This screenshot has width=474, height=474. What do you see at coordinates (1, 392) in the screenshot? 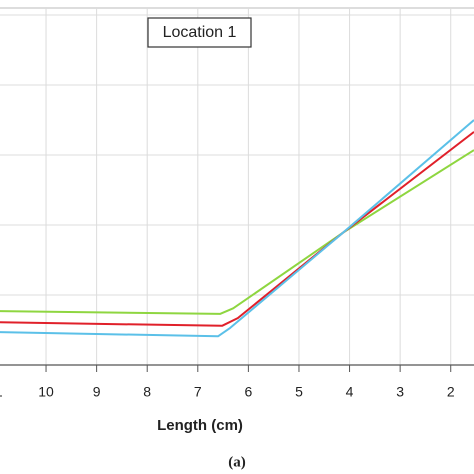
I see `x-tick-label: 11` at bounding box center [1, 392].